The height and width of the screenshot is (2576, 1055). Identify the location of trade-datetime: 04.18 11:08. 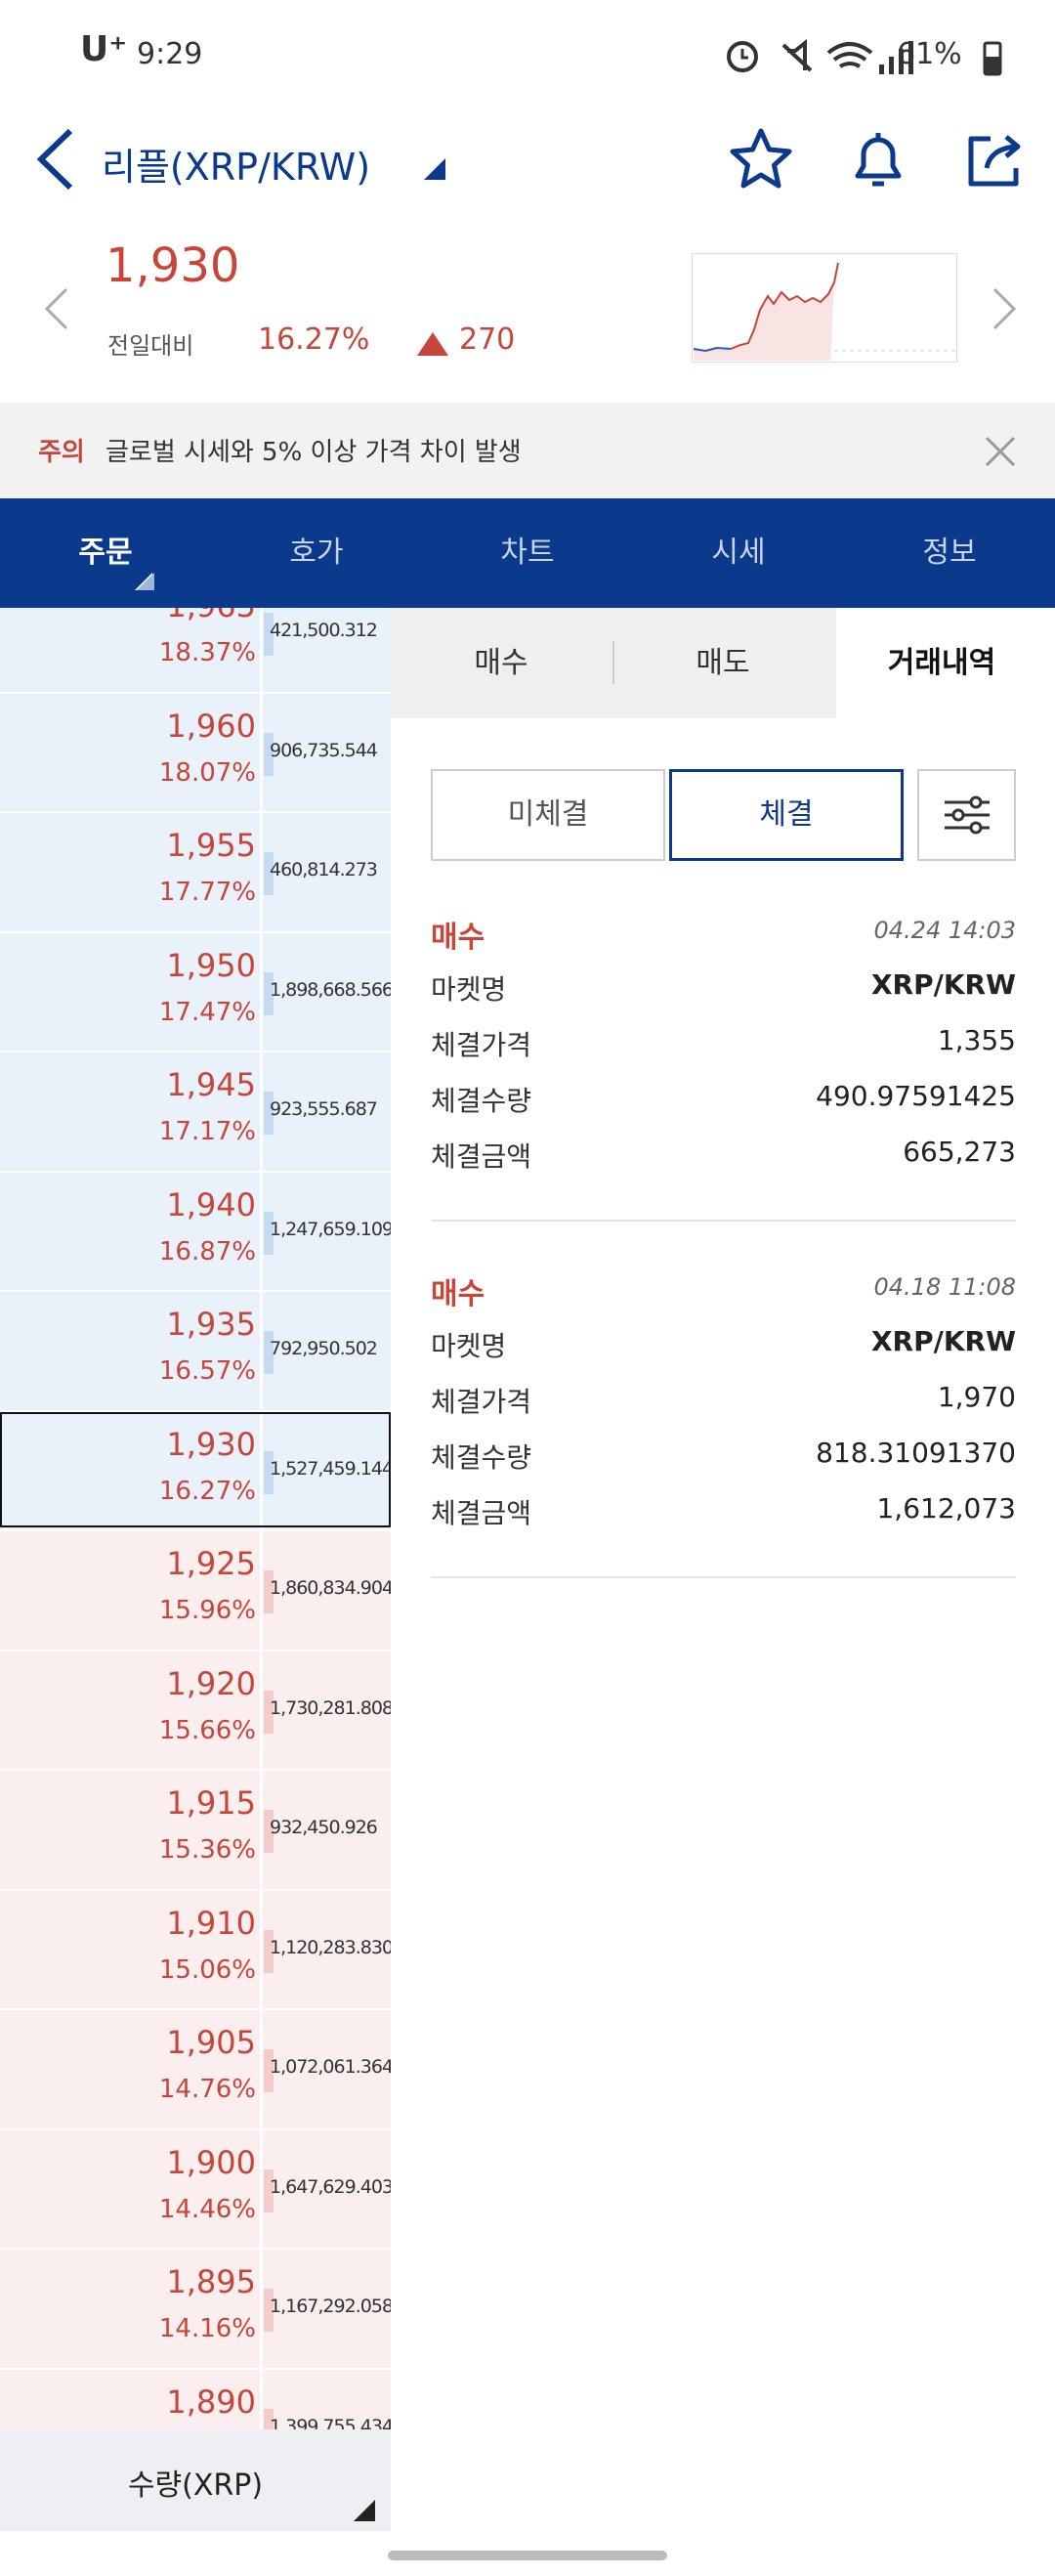
(945, 1287).